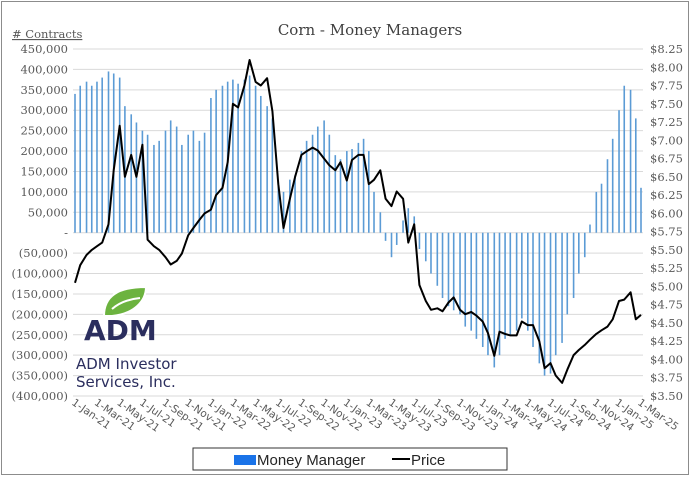 This screenshot has width=692, height=478. Describe the element at coordinates (44, 49) in the screenshot. I see `left-tick-label: 450,000` at that location.